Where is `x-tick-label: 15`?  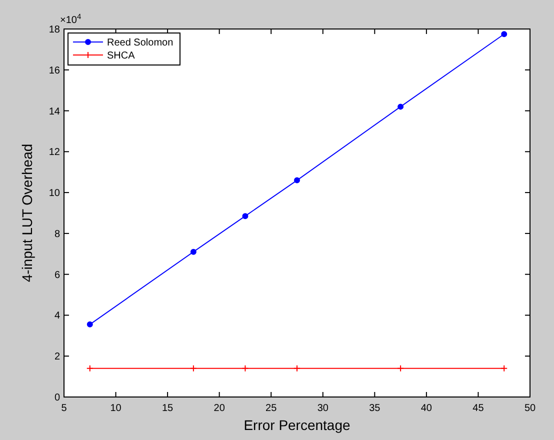
x-tick-label: 15 is located at coordinates (168, 408).